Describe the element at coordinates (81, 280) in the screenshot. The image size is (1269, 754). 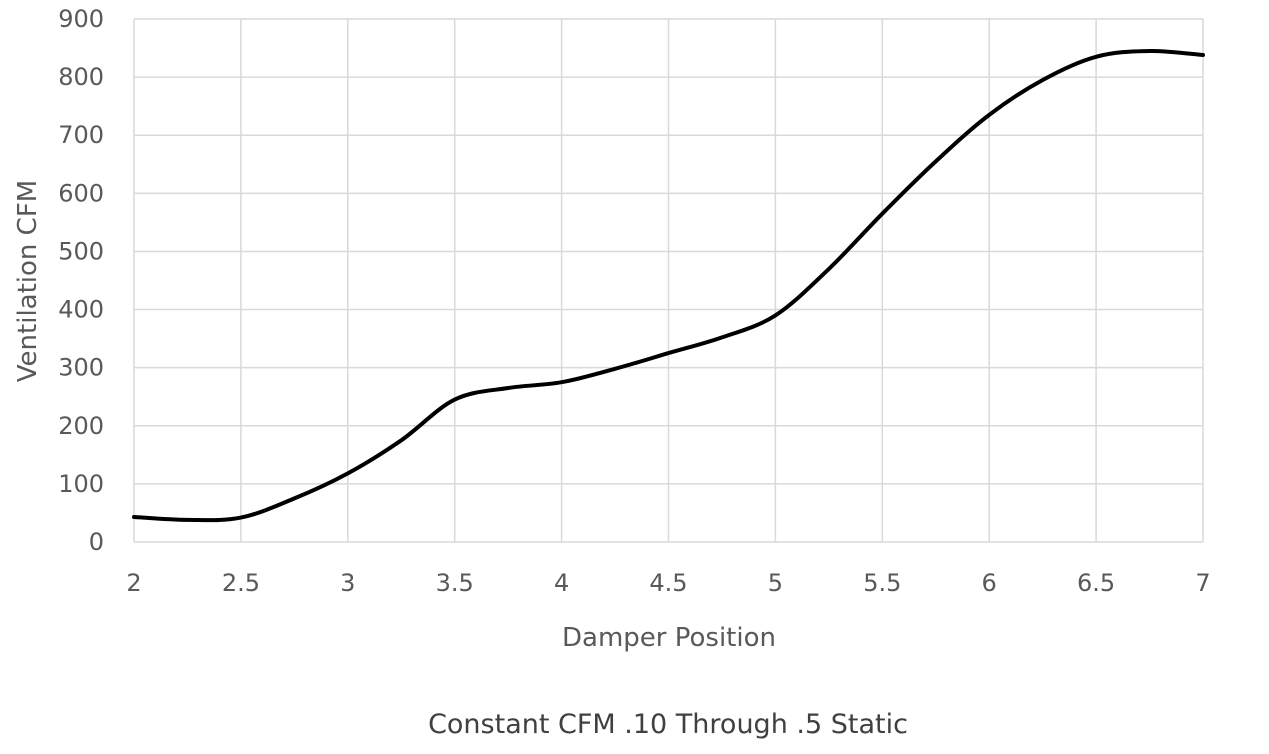
I see `y-axis-ticks: 0 100 200 300 400 500 600 700 800 900` at that location.